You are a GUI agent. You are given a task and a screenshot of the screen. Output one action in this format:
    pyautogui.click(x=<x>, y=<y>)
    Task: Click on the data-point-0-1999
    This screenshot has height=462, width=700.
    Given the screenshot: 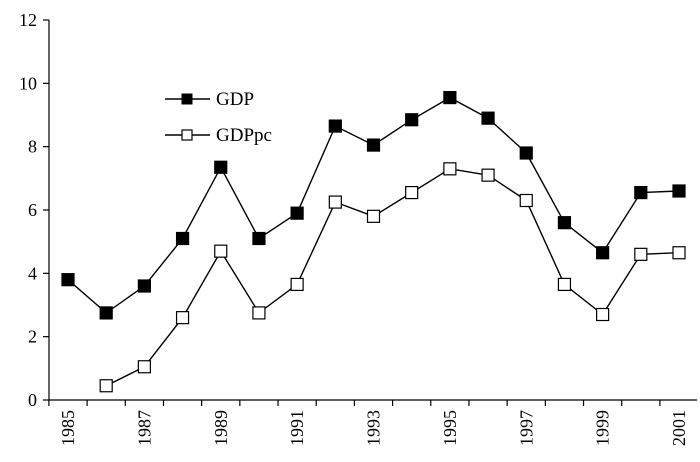 What is the action you would take?
    pyautogui.click(x=603, y=253)
    